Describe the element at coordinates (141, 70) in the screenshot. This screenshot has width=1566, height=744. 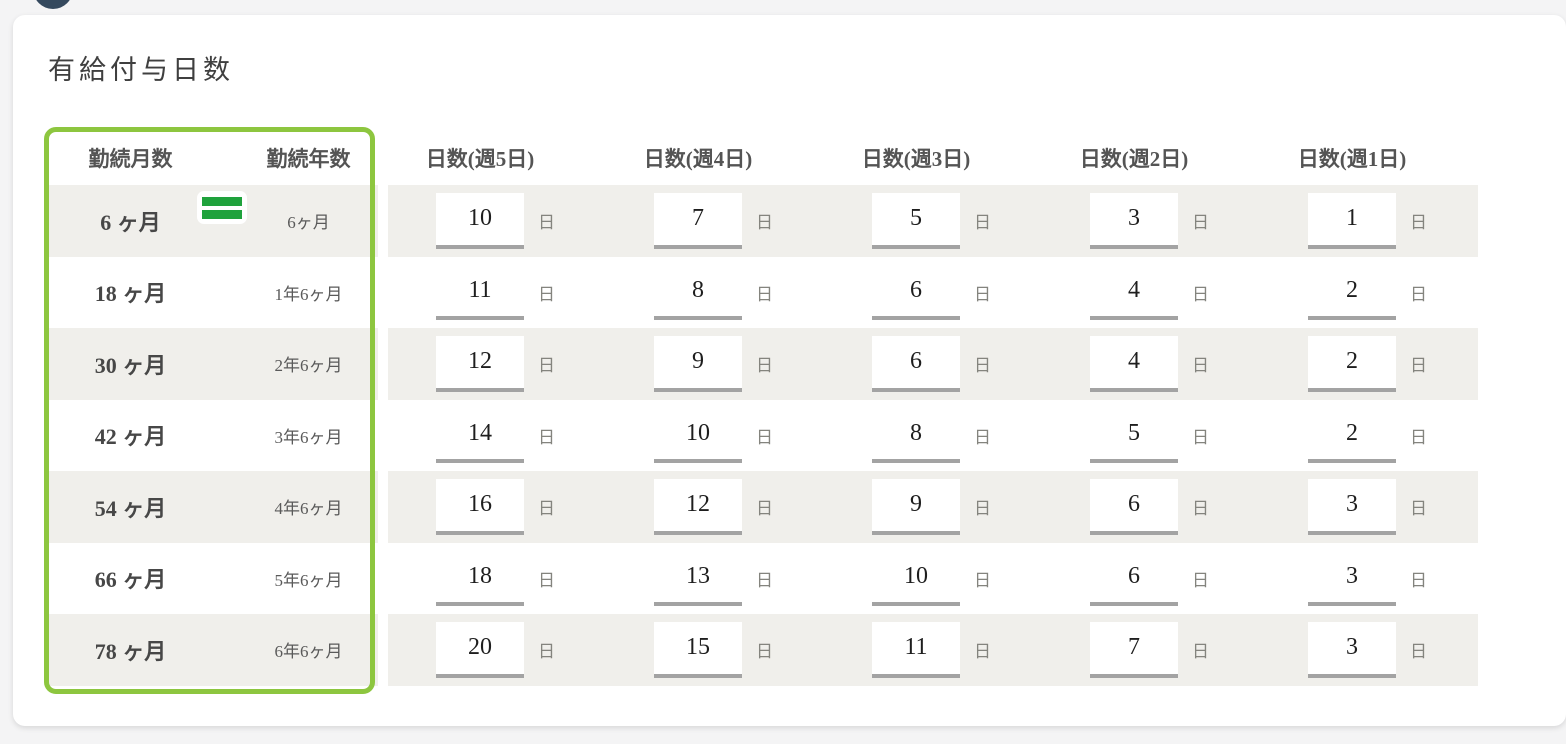
I see `page-title: 有給付与日数` at that location.